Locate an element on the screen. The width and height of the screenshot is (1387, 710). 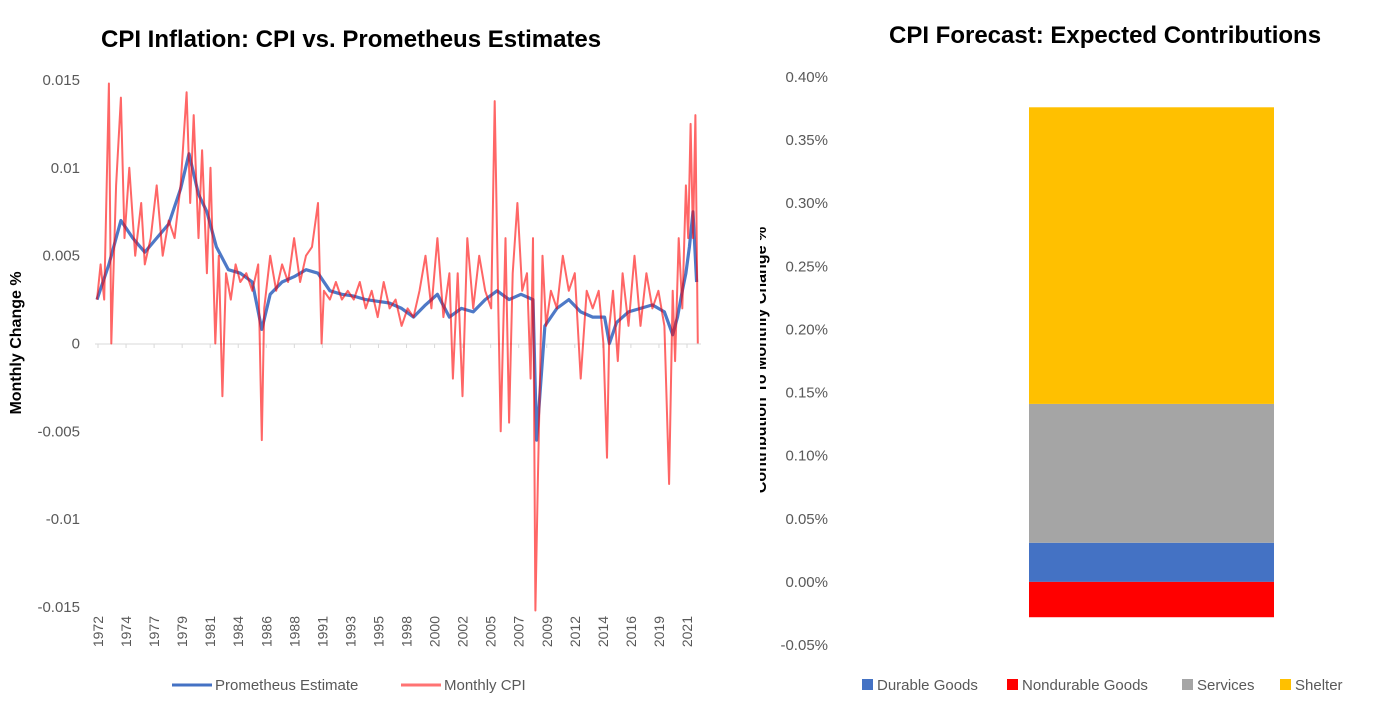
y-tick-label: 0.20% is located at coordinates (806, 329).